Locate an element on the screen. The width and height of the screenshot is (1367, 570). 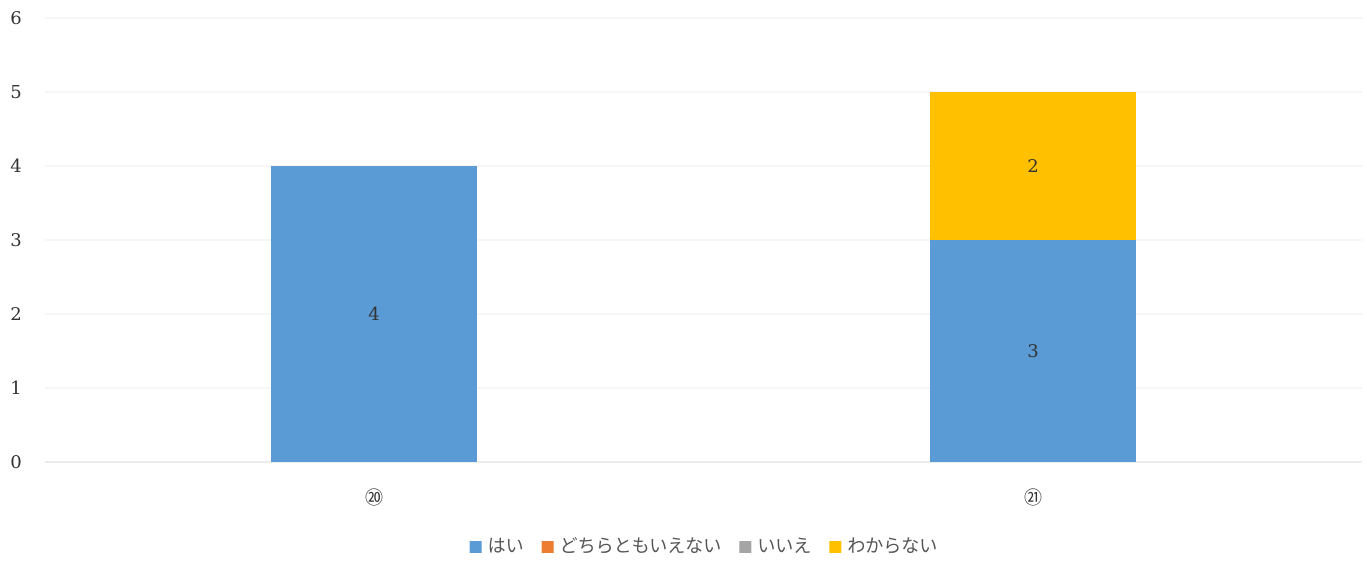
legend: はい どちらともいえない いいえ わからない is located at coordinates (703, 546).